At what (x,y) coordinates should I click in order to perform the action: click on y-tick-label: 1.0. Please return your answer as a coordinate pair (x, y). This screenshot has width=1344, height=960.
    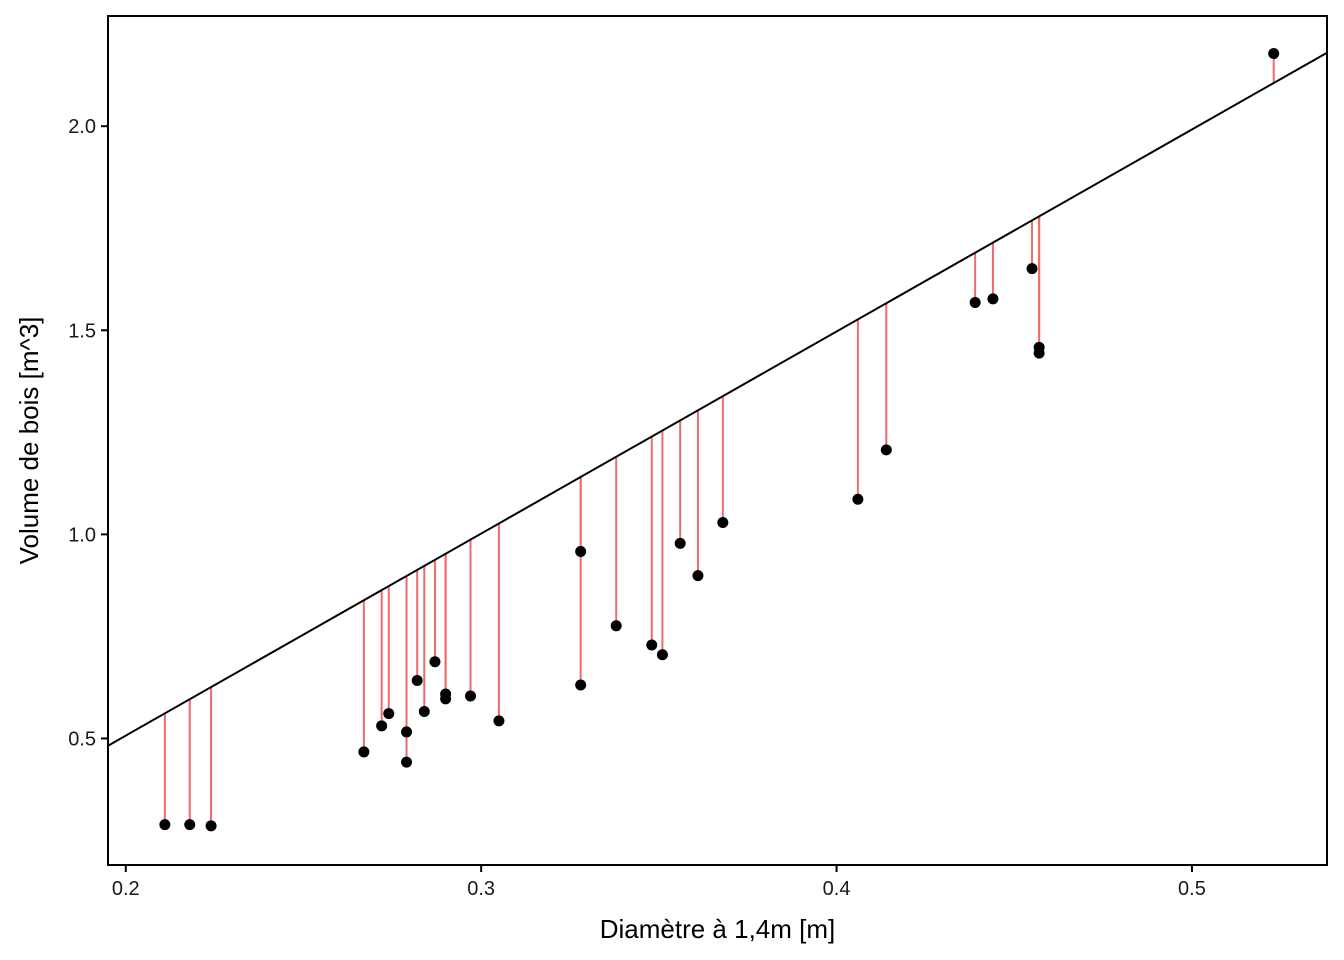
    Looking at the image, I should click on (82, 535).